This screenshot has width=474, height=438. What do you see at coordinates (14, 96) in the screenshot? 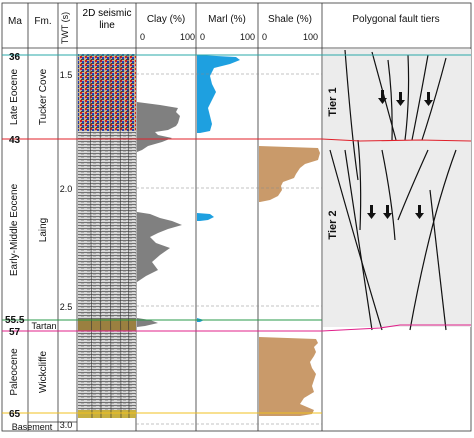
I see `epoch-late-eocene: Late Eocene` at bounding box center [14, 96].